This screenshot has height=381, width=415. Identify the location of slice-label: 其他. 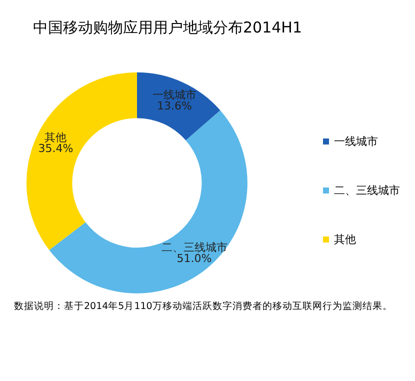
(55, 137).